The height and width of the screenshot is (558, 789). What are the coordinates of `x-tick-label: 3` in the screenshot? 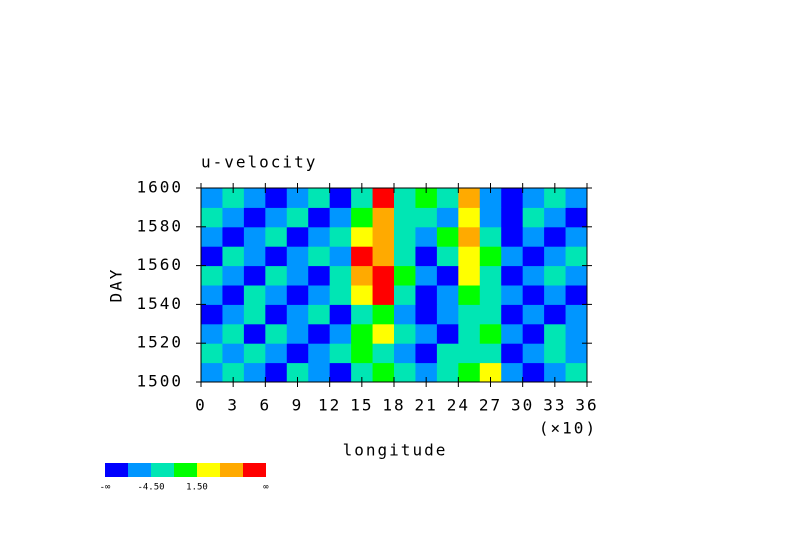 It's located at (233, 405).